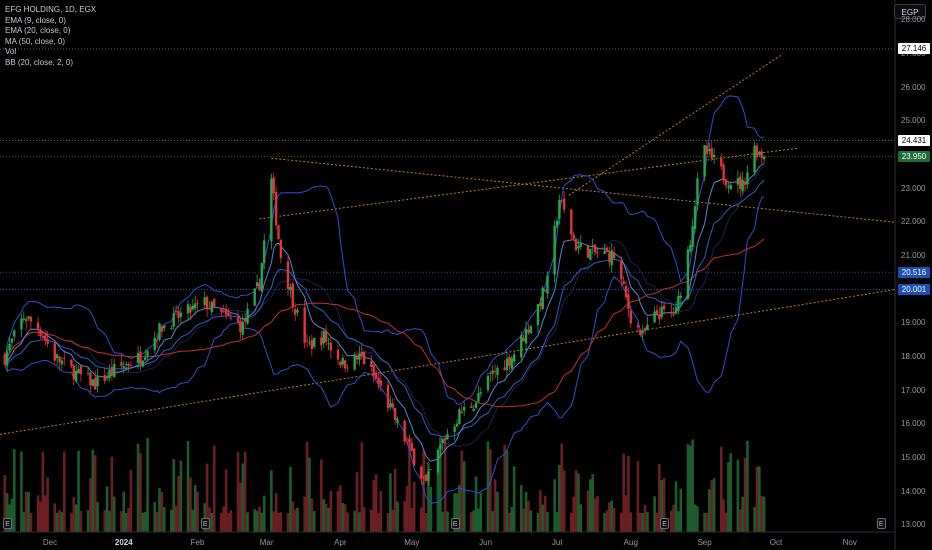 This screenshot has width=932, height=550. Describe the element at coordinates (913, 222) in the screenshot. I see `price-tick-label: 22.000` at that location.